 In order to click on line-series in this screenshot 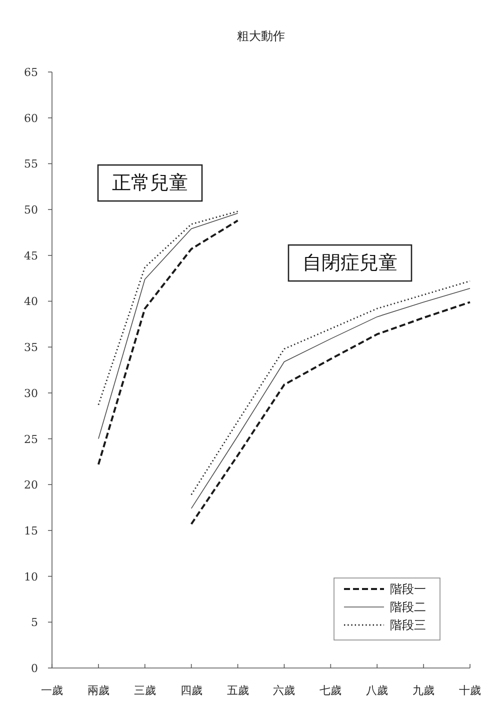, I will do `click(168, 308)`.